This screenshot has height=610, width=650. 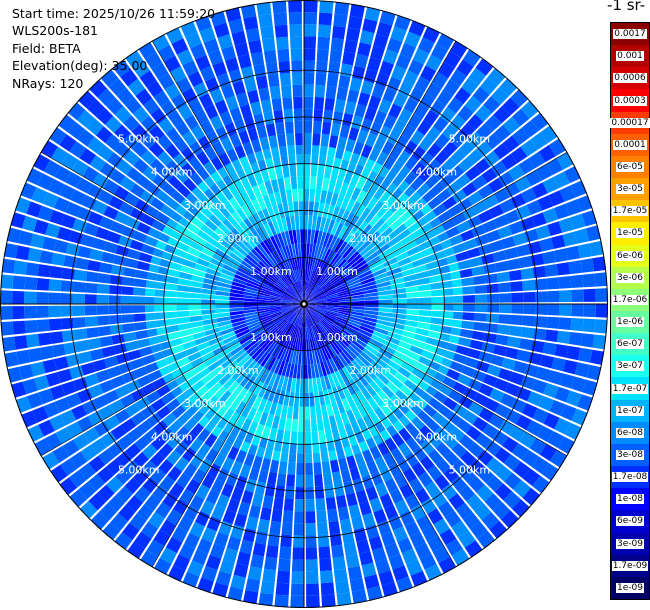 What do you see at coordinates (370, 238) in the screenshot?
I see `range-ring-label: 2.00km` at bounding box center [370, 238].